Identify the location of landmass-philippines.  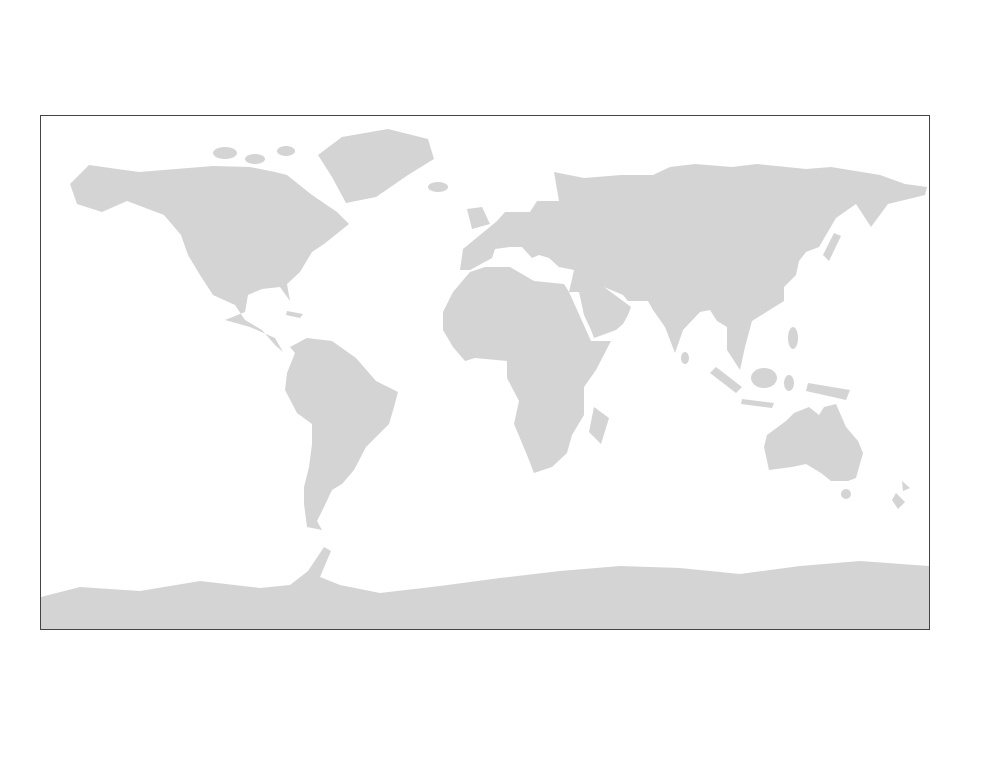
(793, 338).